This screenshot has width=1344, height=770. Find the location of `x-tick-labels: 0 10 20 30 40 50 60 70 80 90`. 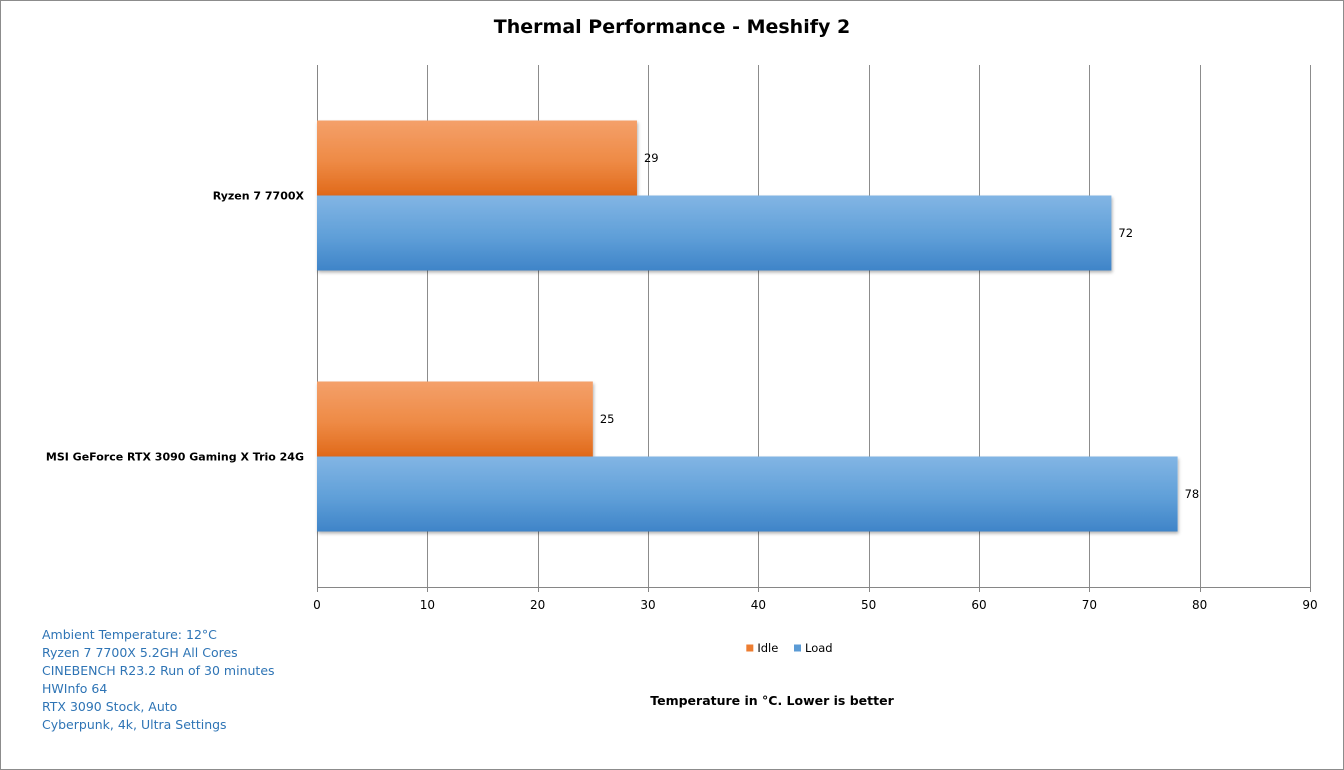

x-tick-labels: 0 10 20 30 40 50 60 70 80 90 is located at coordinates (815, 605).